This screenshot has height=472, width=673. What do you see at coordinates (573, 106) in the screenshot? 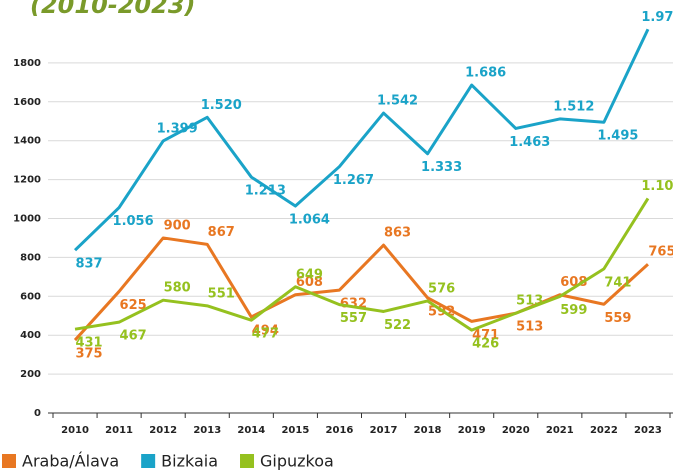
I see `value-label: 1.512` at bounding box center [573, 106].